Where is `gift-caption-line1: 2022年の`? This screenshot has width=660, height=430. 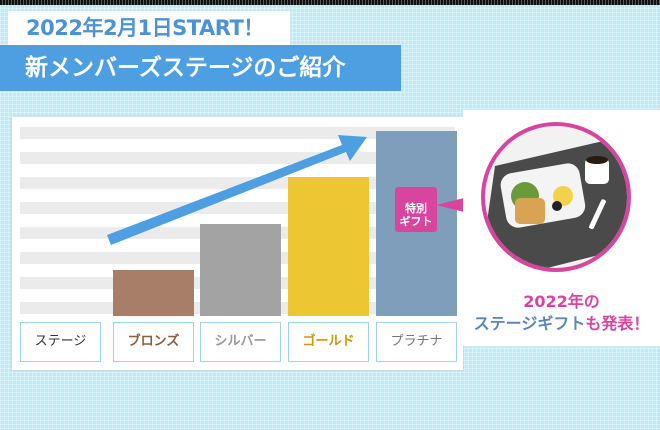 gift-caption-line1: 2022年の is located at coordinates (561, 301).